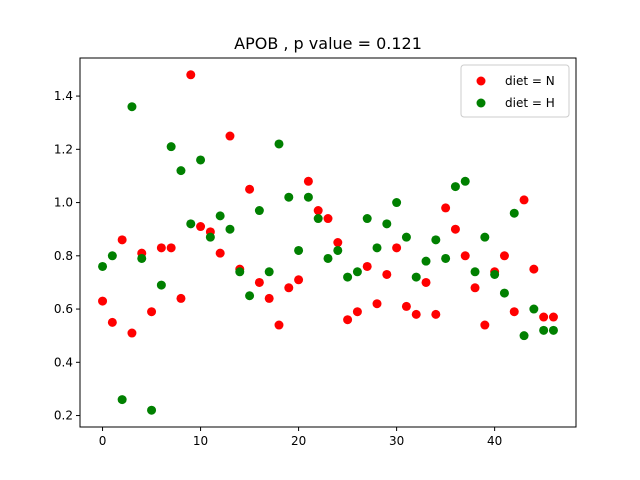  Describe the element at coordinates (328, 43) in the screenshot. I see `chart-title: APOB , p value = 0.121` at that location.